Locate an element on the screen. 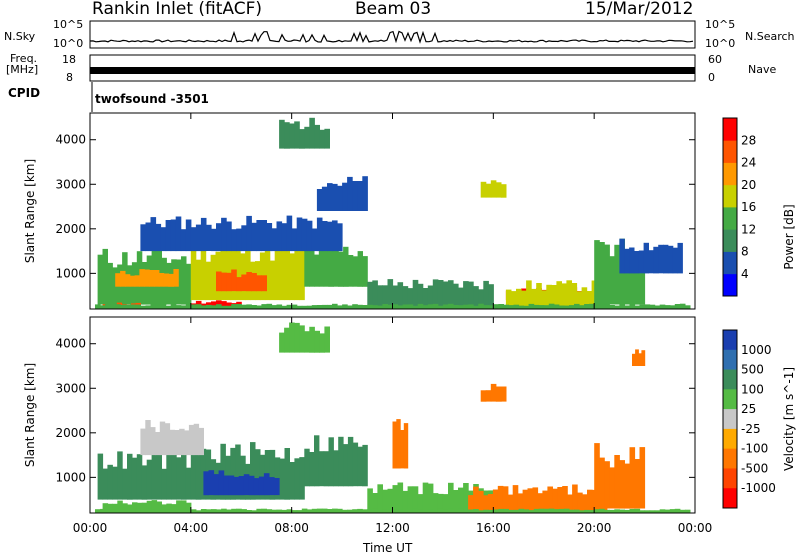 The height and width of the screenshot is (555, 800). y-tick-label: 1000 is located at coordinates (70, 273).